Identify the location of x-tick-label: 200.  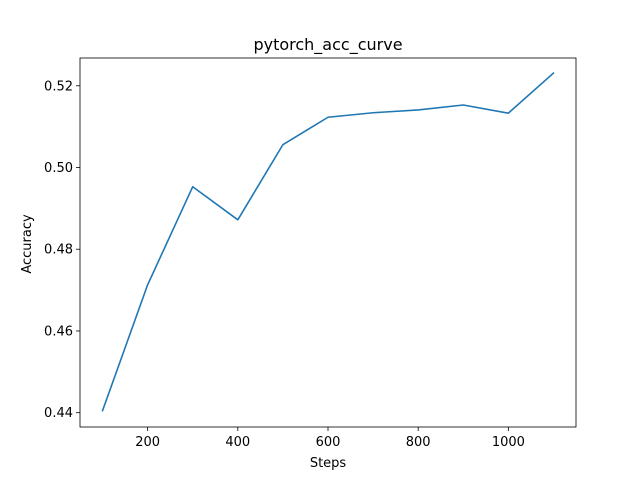
(147, 442).